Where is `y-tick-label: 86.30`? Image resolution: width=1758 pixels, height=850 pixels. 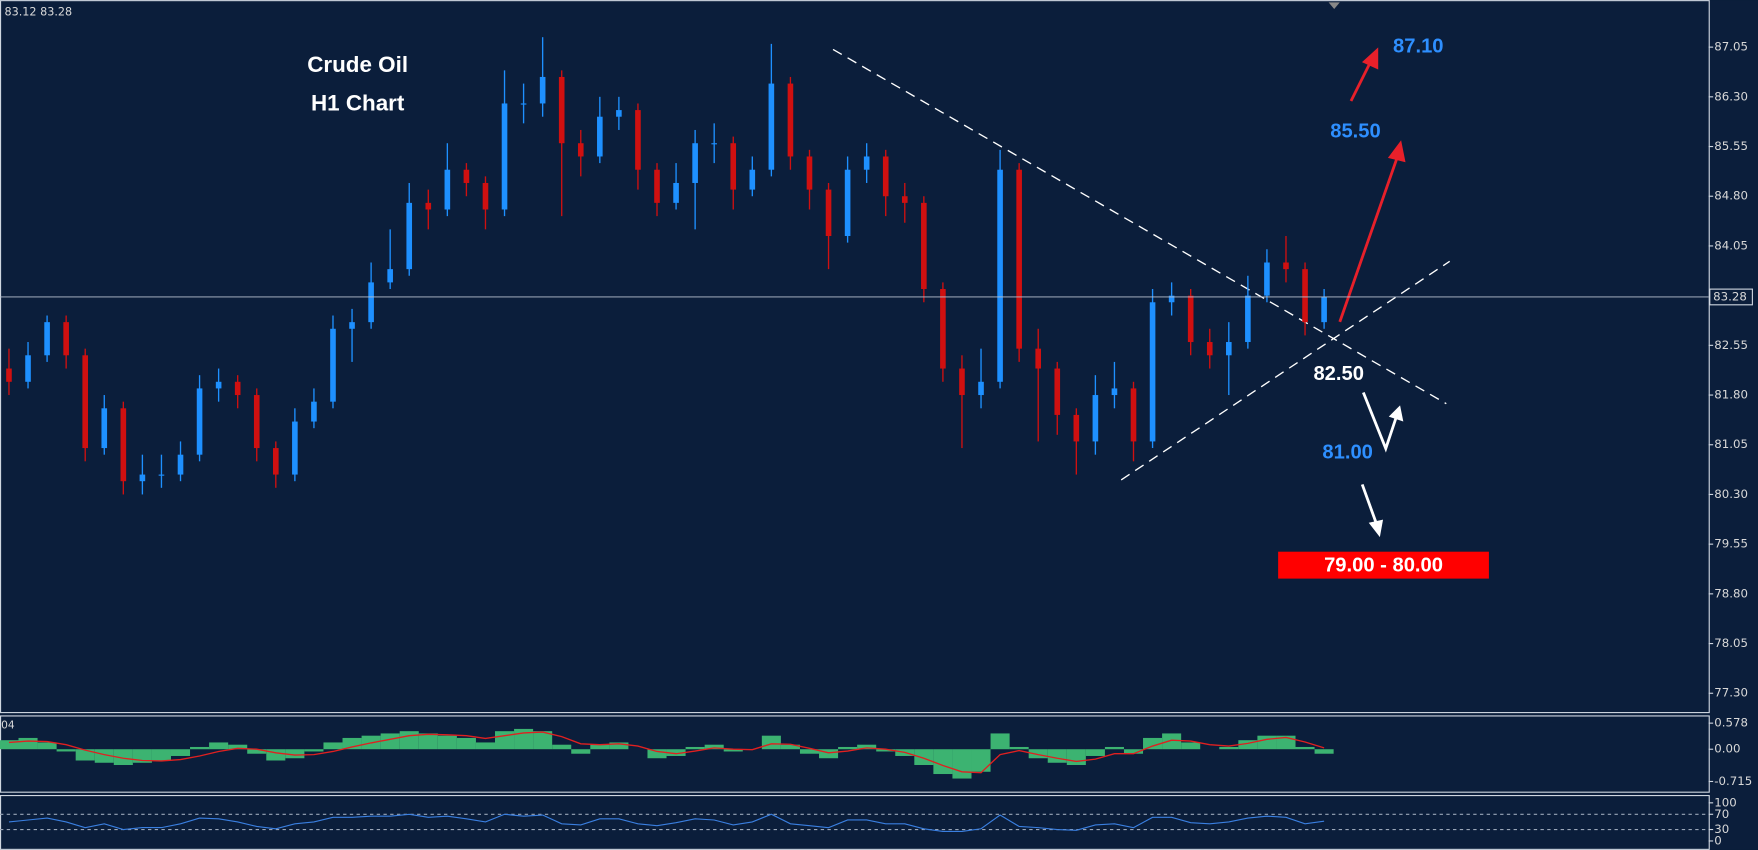
y-tick-label: 86.30 is located at coordinates (1731, 96).